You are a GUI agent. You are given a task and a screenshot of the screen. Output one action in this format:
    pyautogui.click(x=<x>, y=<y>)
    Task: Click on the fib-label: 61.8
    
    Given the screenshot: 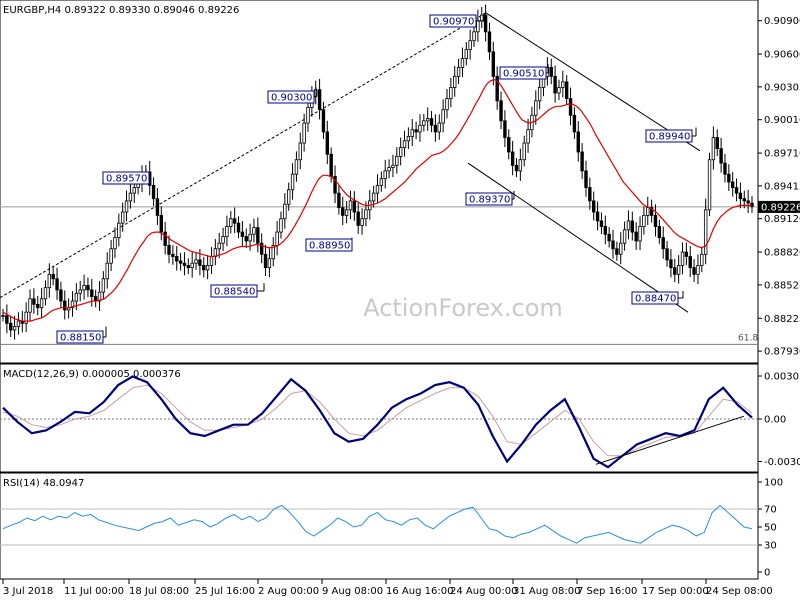 What is the action you would take?
    pyautogui.click(x=748, y=338)
    